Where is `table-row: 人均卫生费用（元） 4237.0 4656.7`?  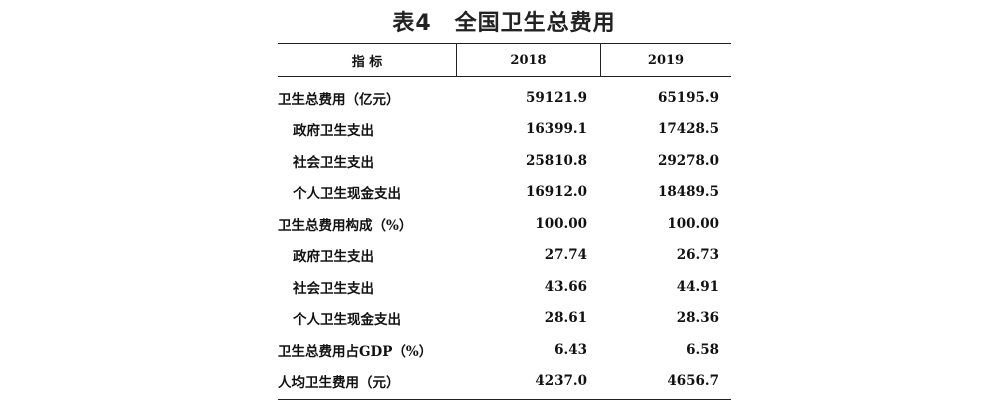
table-row: 人均卫生费用（元） 4237.0 4656.7 is located at coordinates (504, 382).